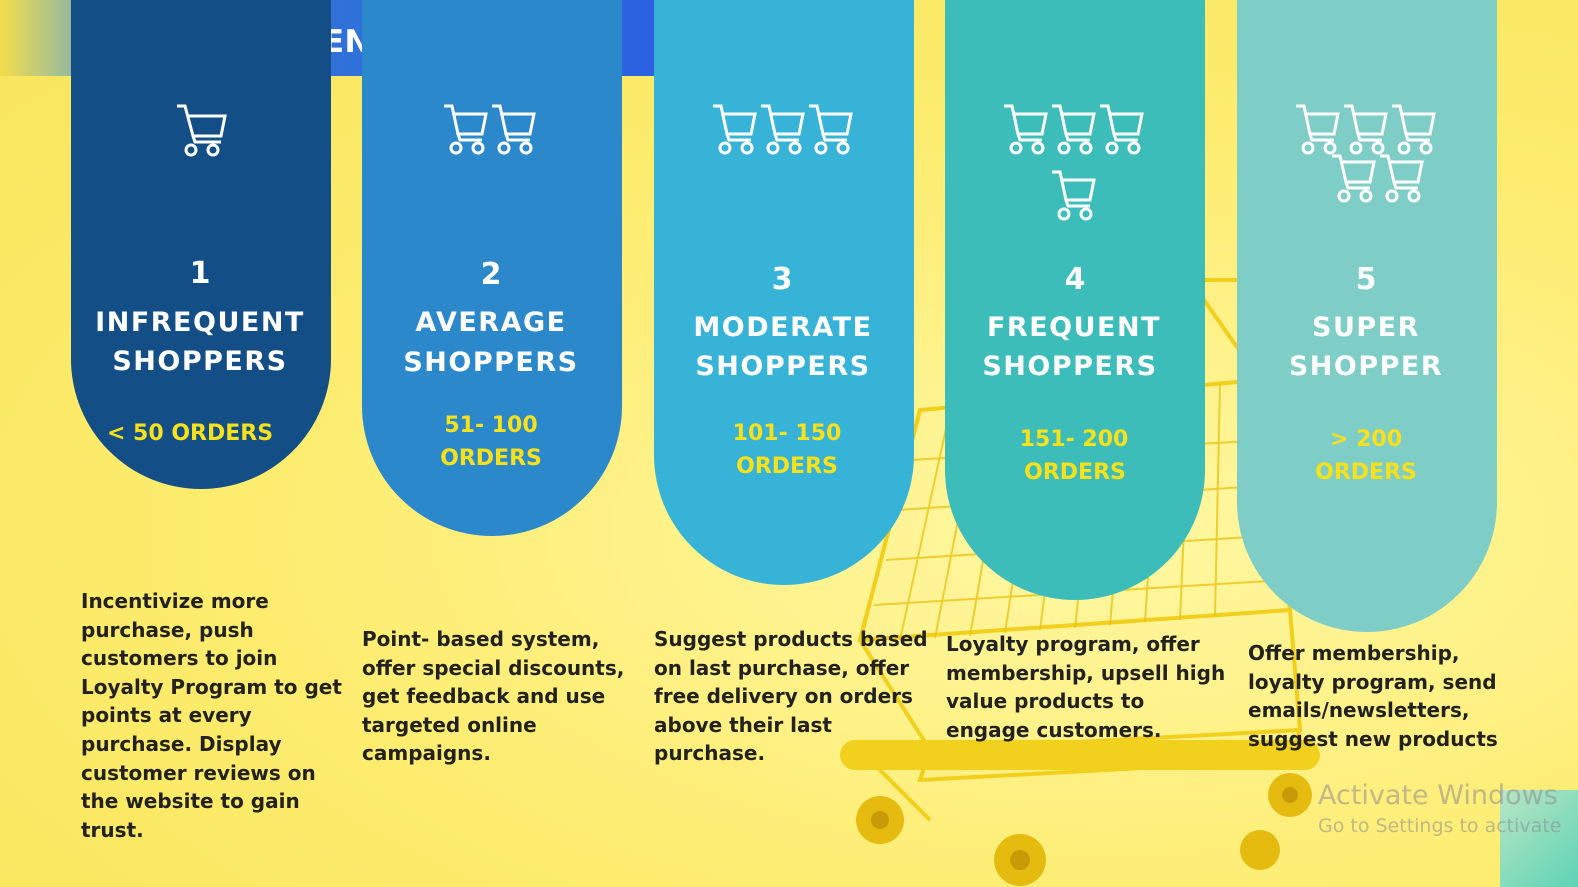 This screenshot has width=1578, height=887. What do you see at coordinates (1074, 439) in the screenshot?
I see `tier-orders-line1: 151- 200` at bounding box center [1074, 439].